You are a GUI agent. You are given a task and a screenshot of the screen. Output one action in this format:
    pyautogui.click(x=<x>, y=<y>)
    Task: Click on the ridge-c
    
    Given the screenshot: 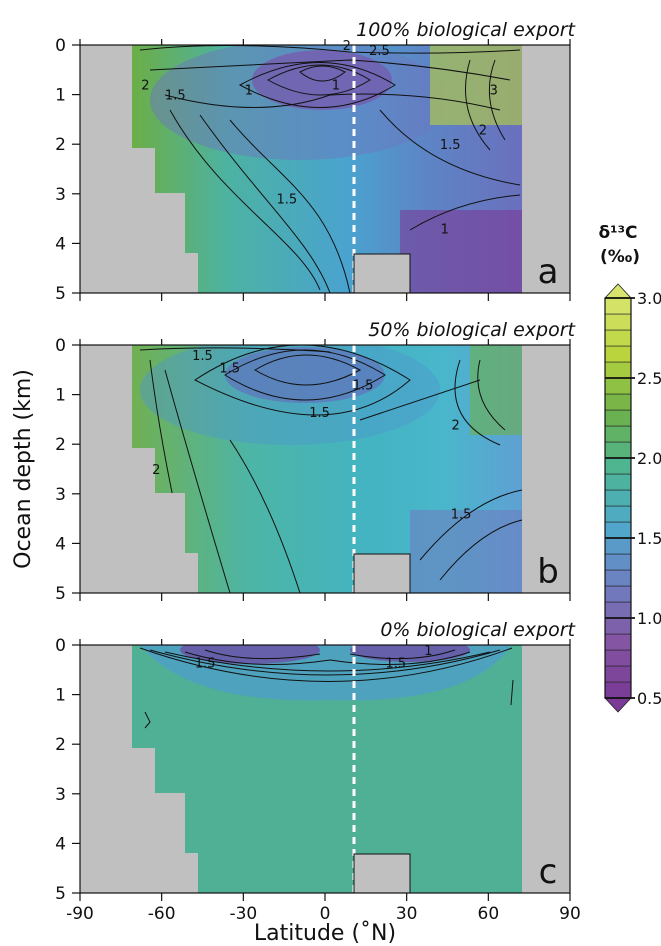 What is the action you would take?
    pyautogui.click(x=382, y=873)
    